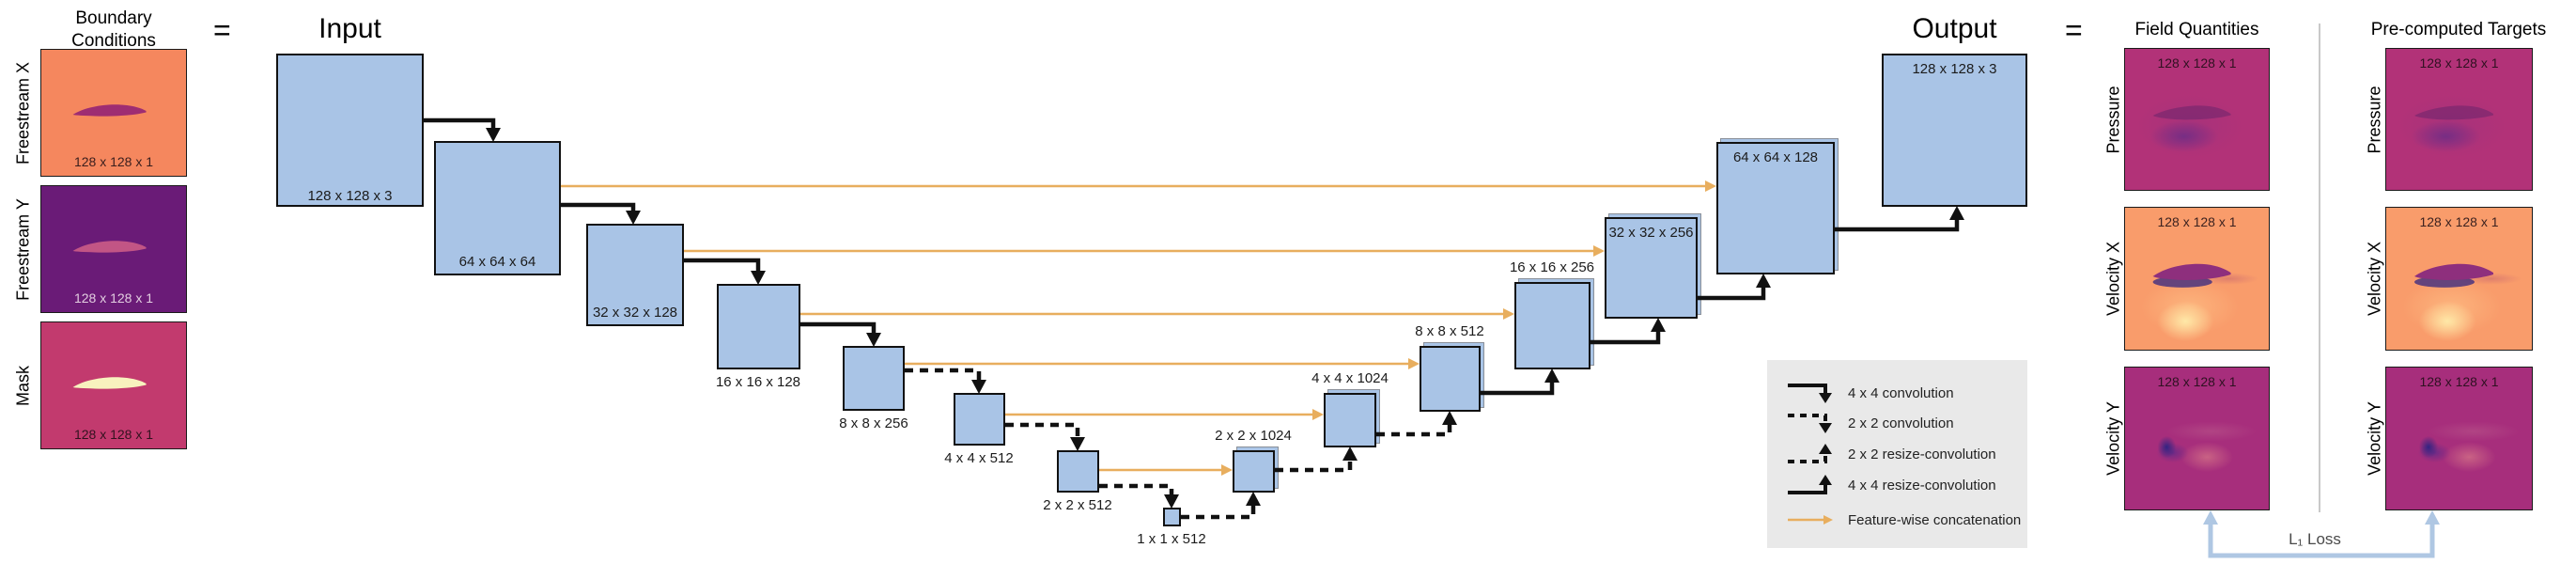 The image size is (2576, 564). What do you see at coordinates (1901, 423) in the screenshot?
I see `legend-label: 2 x 2 convolution` at bounding box center [1901, 423].